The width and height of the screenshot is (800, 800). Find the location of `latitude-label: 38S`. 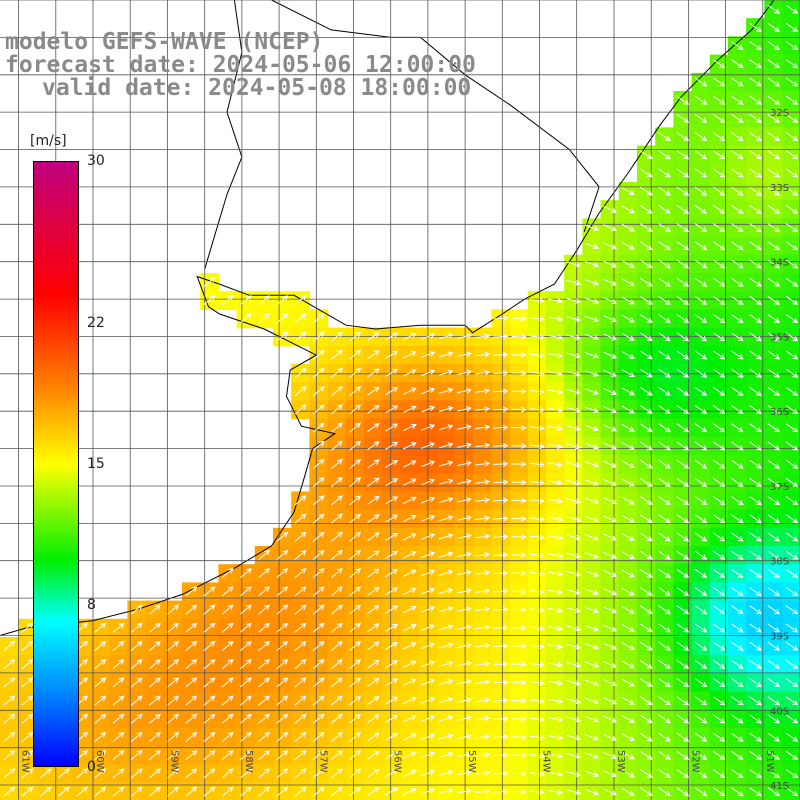

latitude-label: 38S is located at coordinates (779, 562).